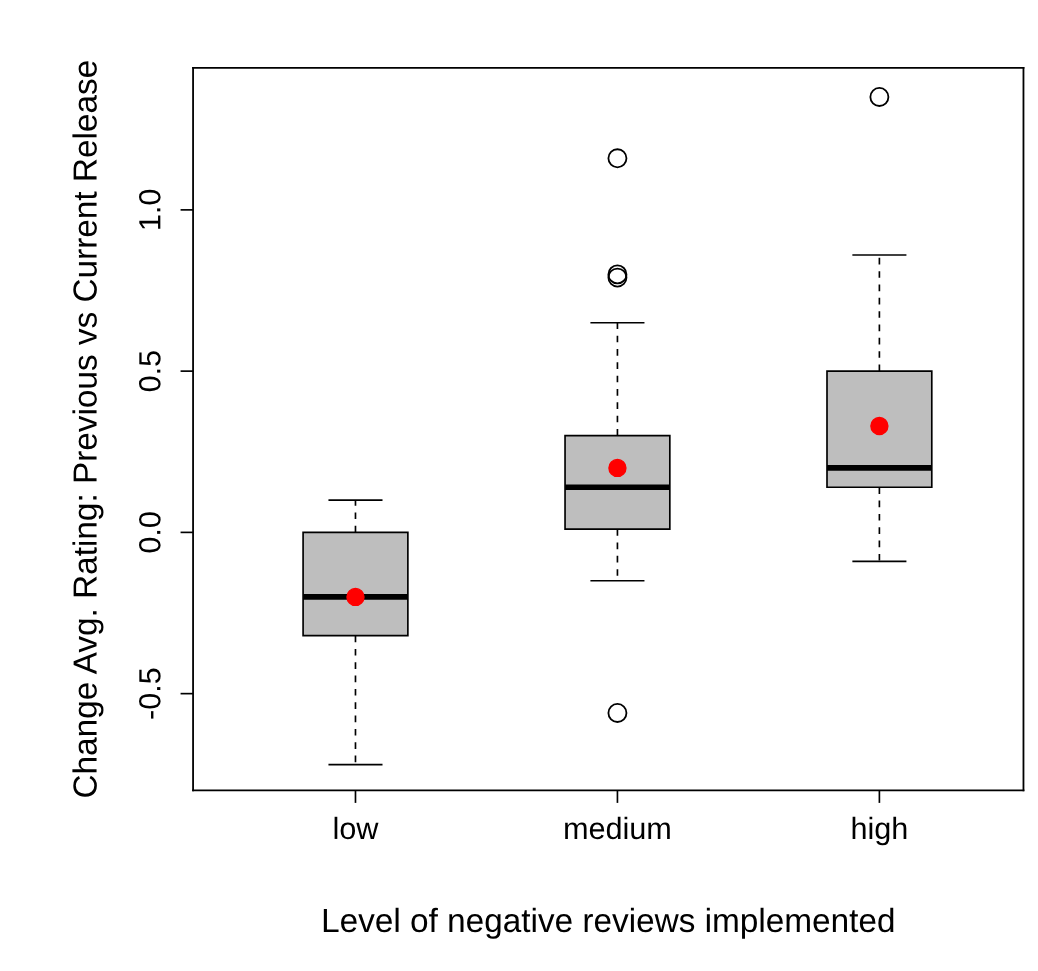 Image resolution: width=1038 pixels, height=971 pixels. Describe the element at coordinates (879, 831) in the screenshot. I see `x-tick-label: high` at that location.